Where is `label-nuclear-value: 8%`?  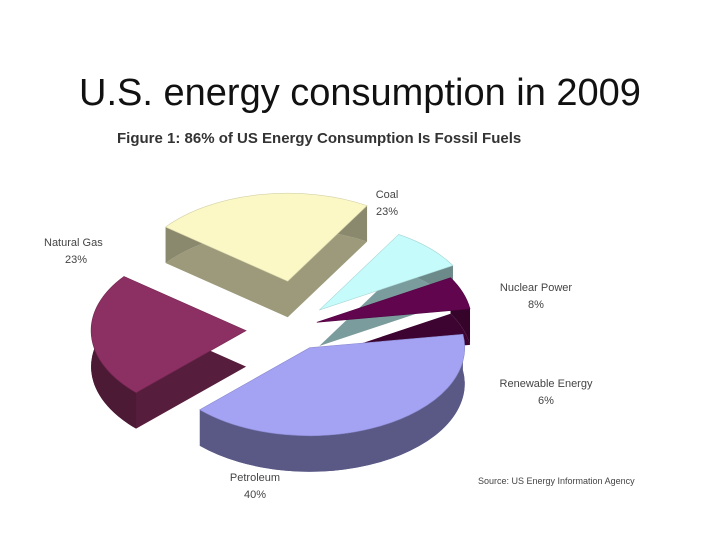 label-nuclear-value: 8% is located at coordinates (536, 305).